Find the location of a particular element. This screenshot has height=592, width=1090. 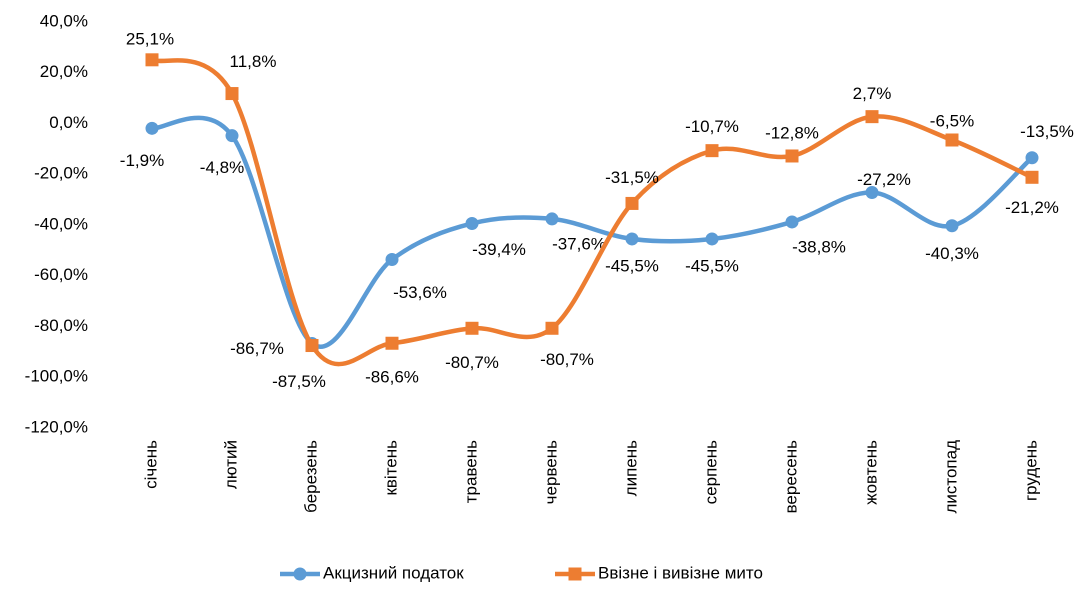

data-label: -87,5% is located at coordinates (299, 381).